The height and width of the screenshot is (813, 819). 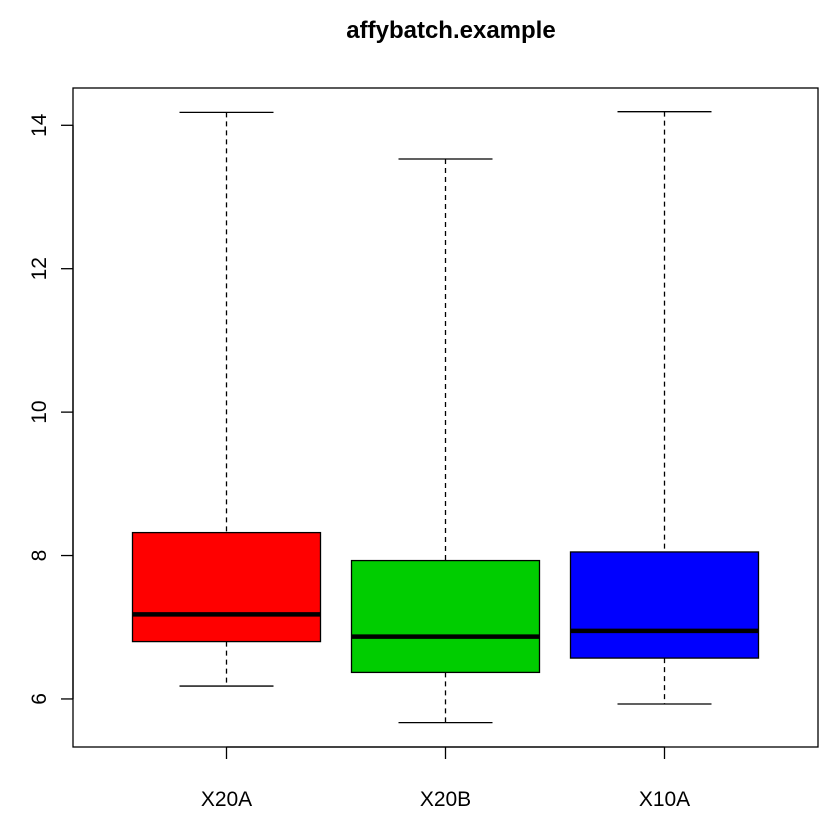 I want to click on x-tick-label: X10A, so click(x=664, y=799).